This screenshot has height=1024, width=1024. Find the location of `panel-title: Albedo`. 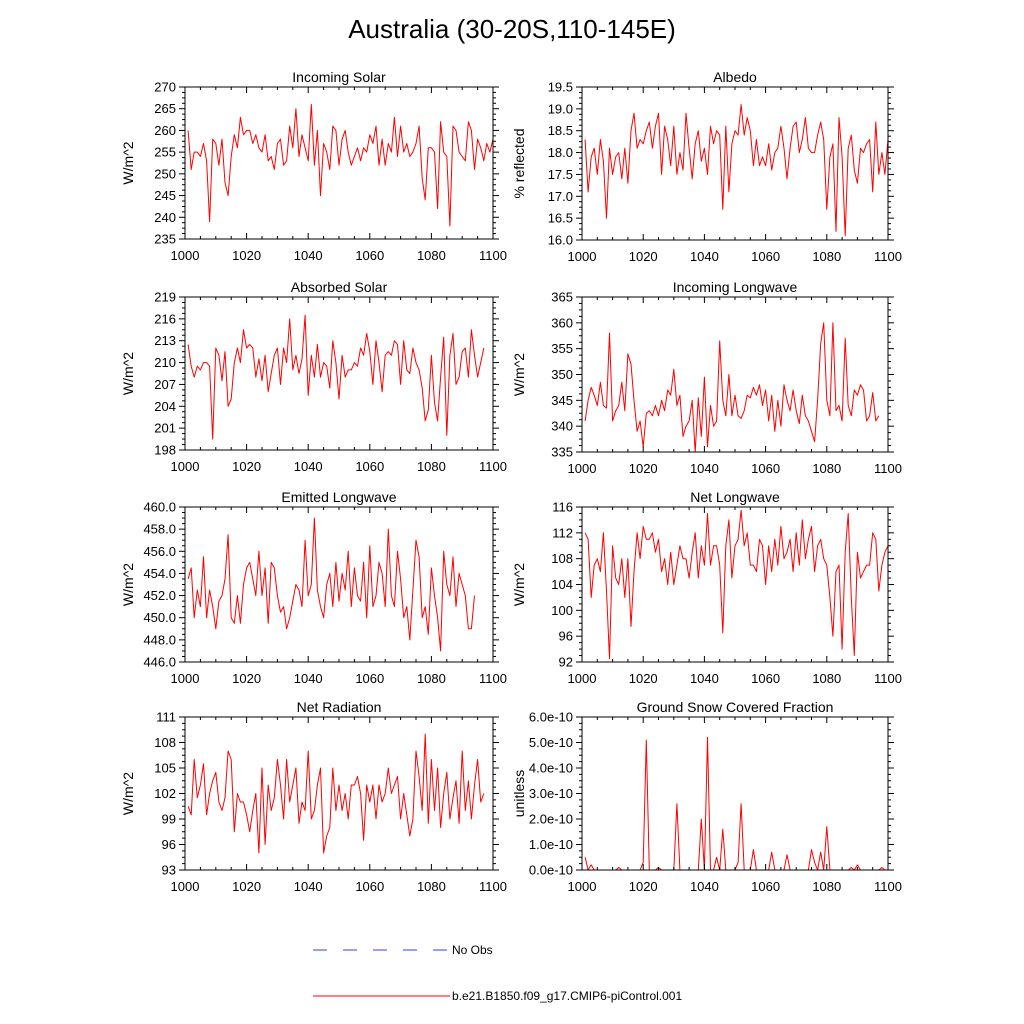

panel-title: Albedo is located at coordinates (735, 77).